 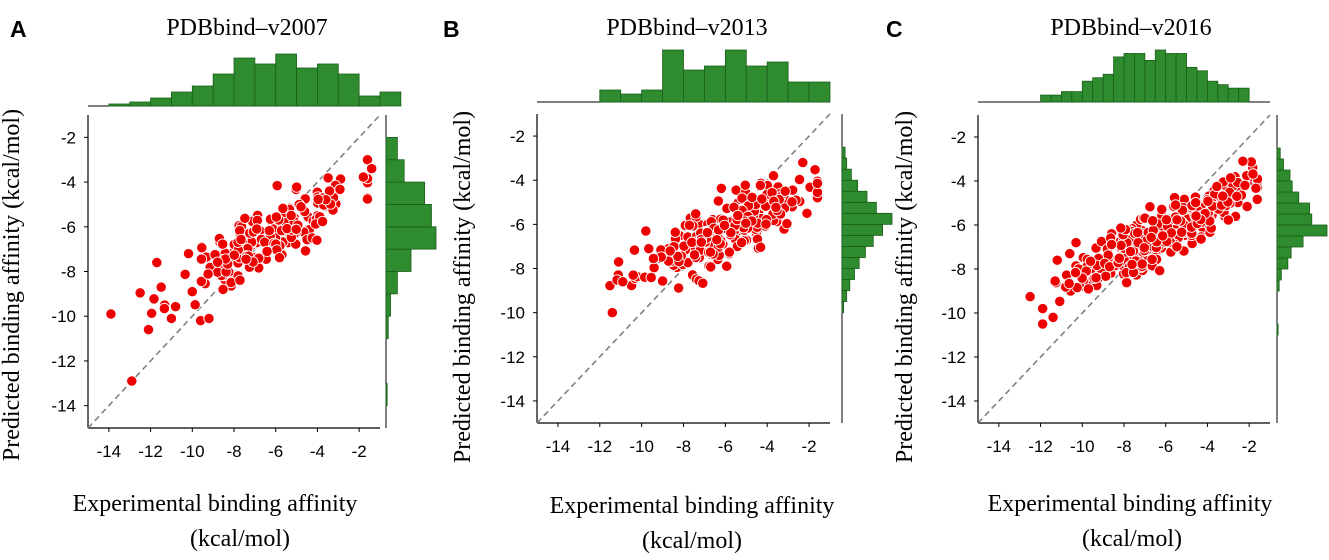 I want to click on x-tick-label: -12, so click(x=1040, y=446).